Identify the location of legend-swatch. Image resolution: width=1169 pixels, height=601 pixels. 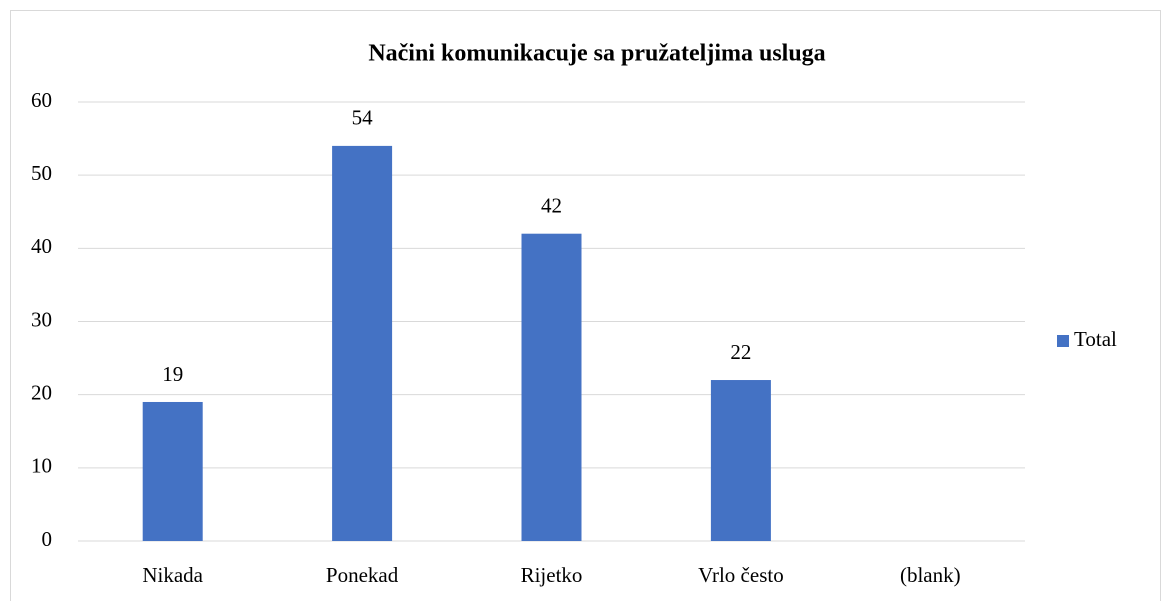
(1063, 341).